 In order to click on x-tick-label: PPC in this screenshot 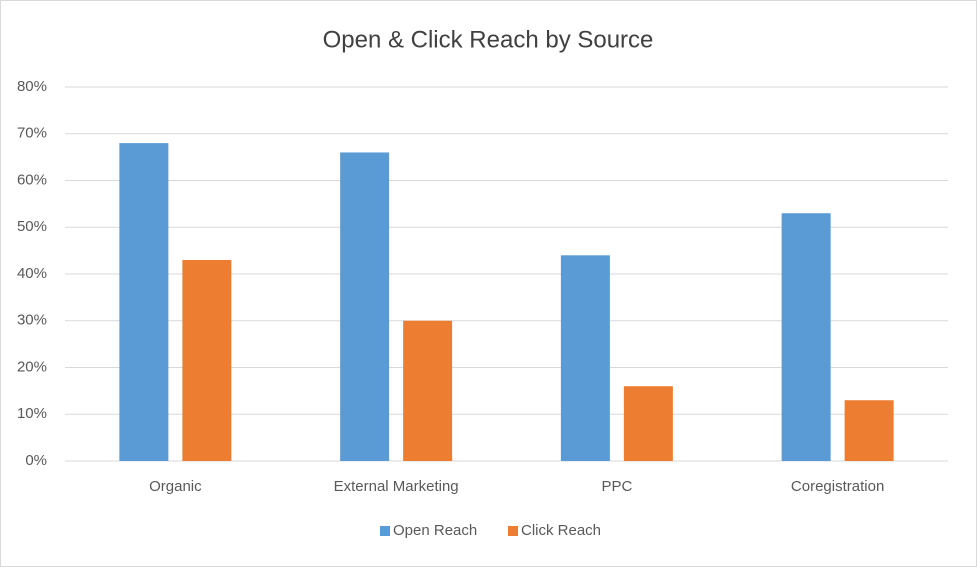, I will do `click(616, 486)`.